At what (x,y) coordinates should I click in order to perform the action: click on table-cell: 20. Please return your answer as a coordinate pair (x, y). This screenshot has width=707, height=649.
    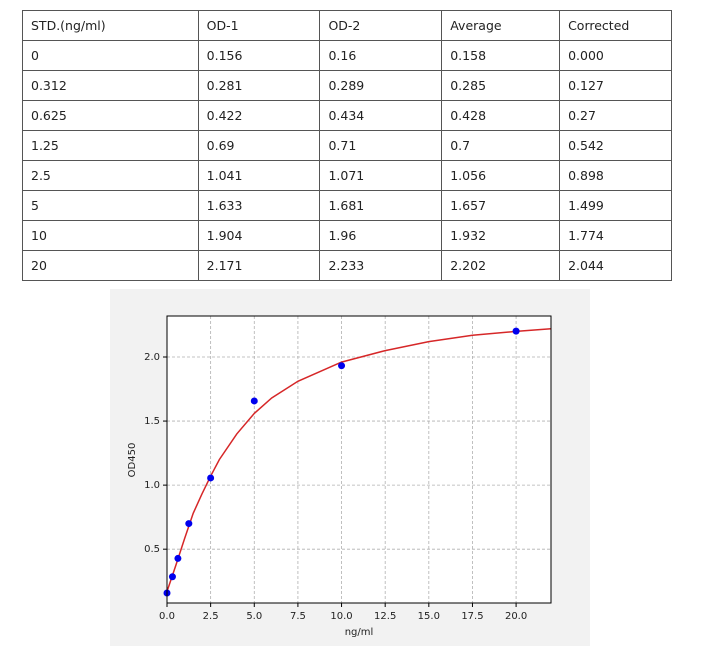
    Looking at the image, I should click on (110, 265).